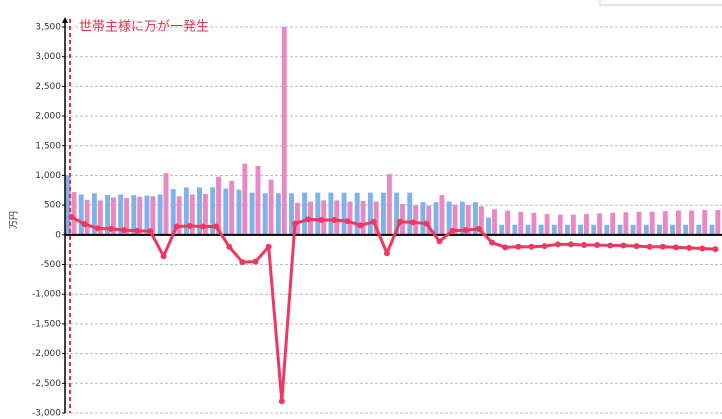 The width and height of the screenshot is (722, 419). Describe the element at coordinates (46, 295) in the screenshot. I see `y-tick-label: -1,000` at that location.